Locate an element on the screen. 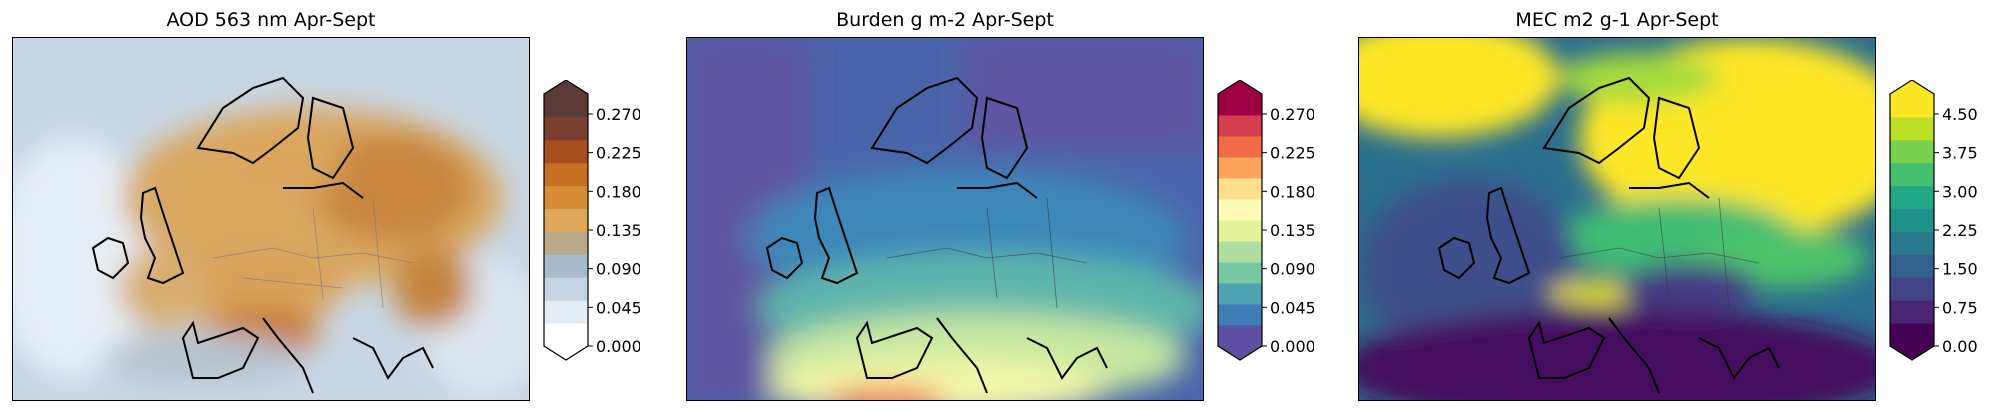 The height and width of the screenshot is (412, 2002). colorbar-tick-label: 1.50 is located at coordinates (1960, 269).